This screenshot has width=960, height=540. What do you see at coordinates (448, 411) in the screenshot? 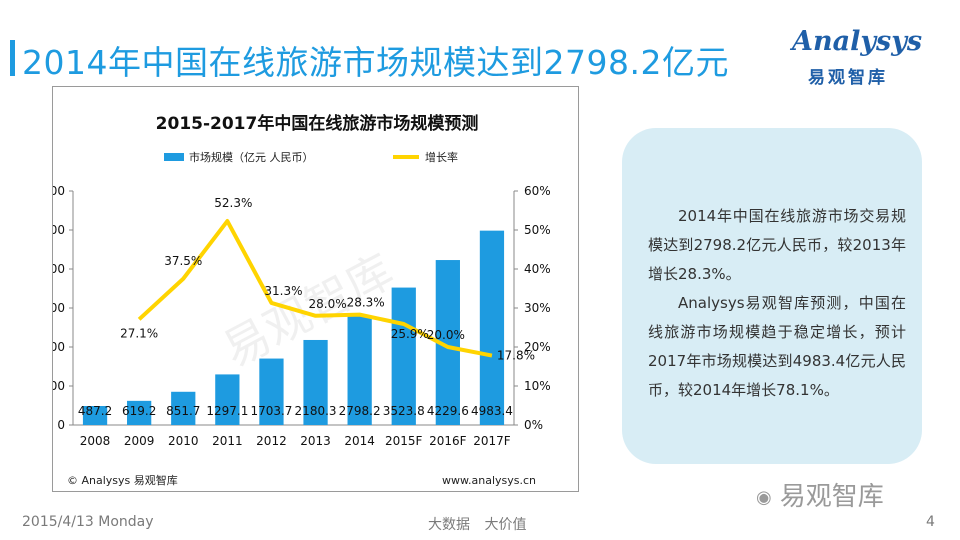
I see `bar-value-label: 4229.6` at bounding box center [448, 411].